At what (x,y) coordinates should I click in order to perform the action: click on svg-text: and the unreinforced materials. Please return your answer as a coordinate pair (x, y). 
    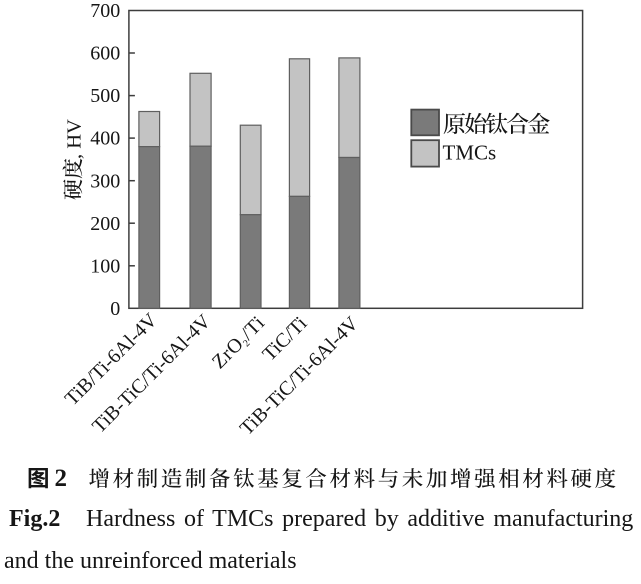
    Looking at the image, I should click on (150, 561).